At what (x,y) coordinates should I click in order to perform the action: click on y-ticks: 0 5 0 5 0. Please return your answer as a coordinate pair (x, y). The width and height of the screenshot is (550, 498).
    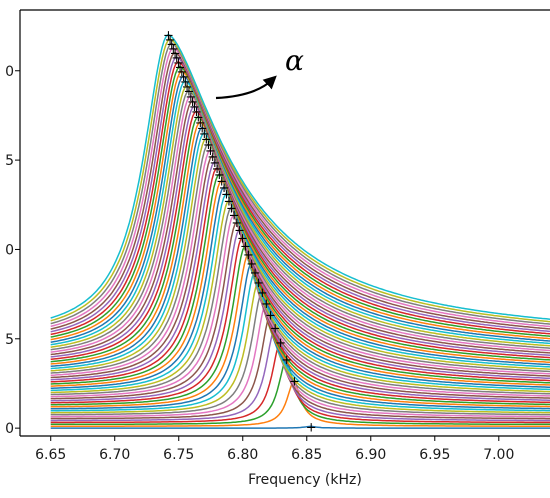
    Looking at the image, I should click on (12, 250).